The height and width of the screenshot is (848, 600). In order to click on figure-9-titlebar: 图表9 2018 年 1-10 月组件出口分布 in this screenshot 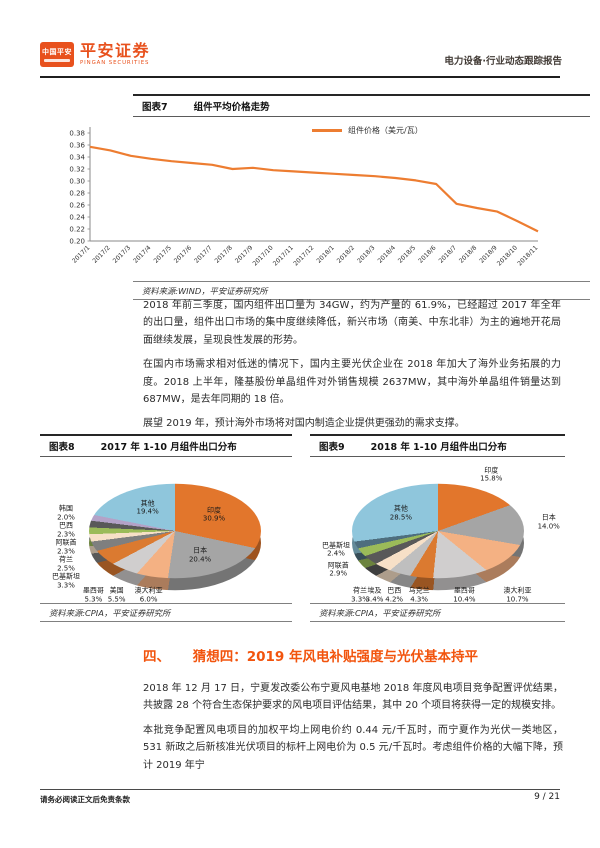, I will do `click(437, 445)`.